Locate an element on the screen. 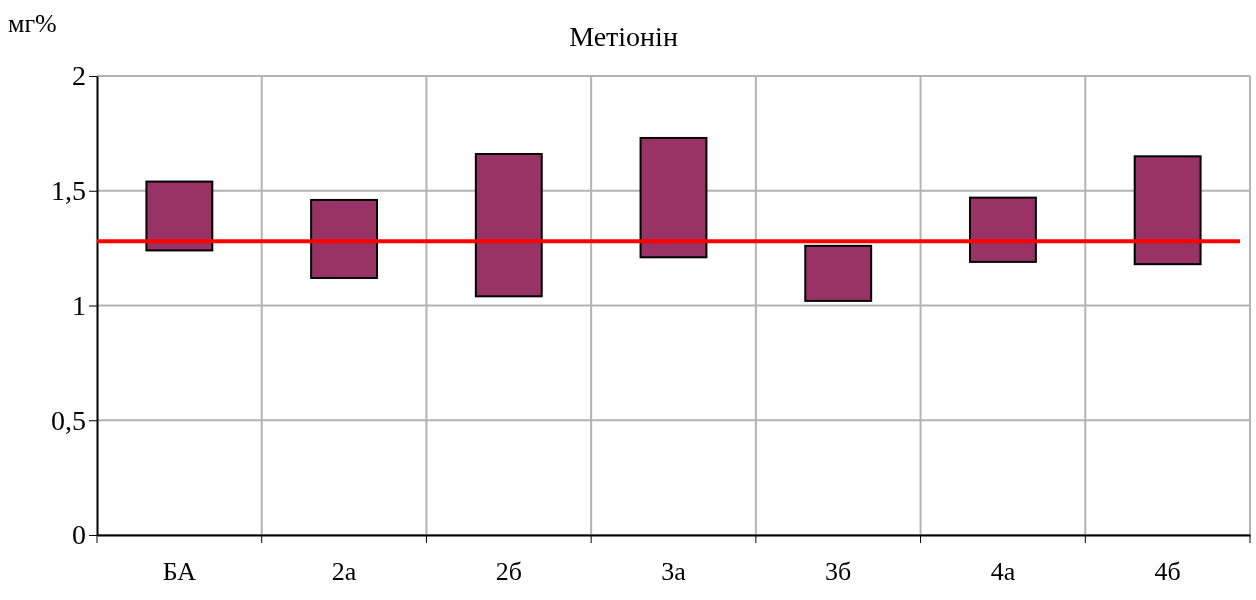  y-tick-label: 2 is located at coordinates (79, 76).